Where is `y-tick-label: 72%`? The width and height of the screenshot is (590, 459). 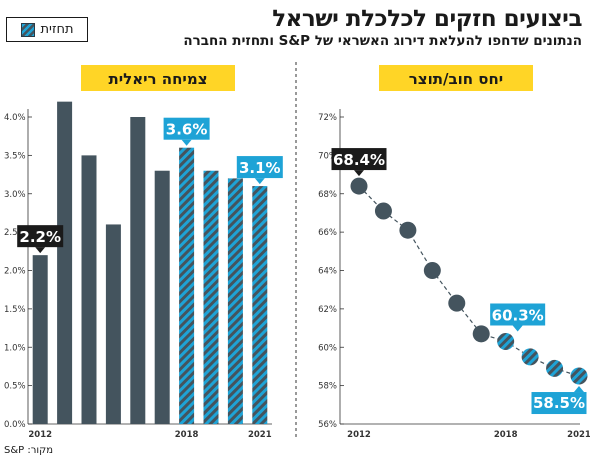 y-tick-label: 72% is located at coordinates (327, 118).